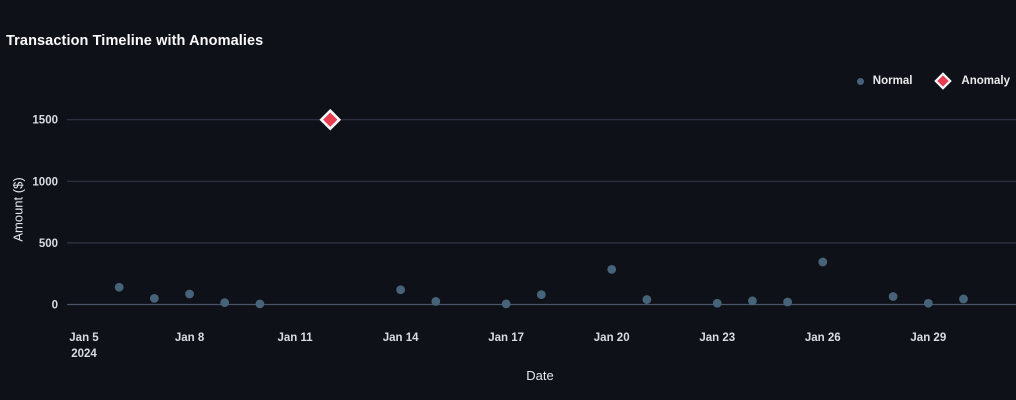 The height and width of the screenshot is (400, 1016). What do you see at coordinates (860, 81) in the screenshot?
I see `normal-marker-icon` at bounding box center [860, 81].